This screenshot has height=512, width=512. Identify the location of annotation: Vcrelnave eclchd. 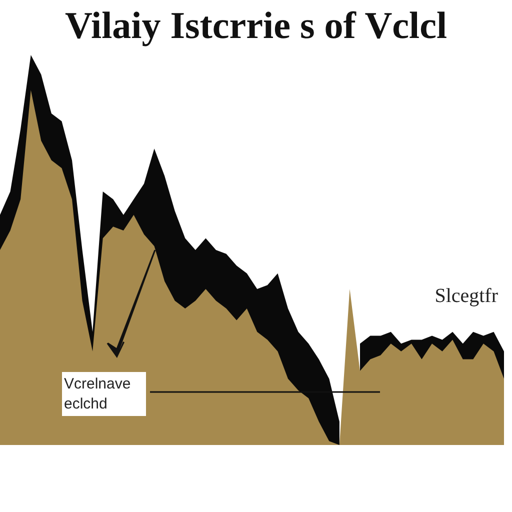
(99, 394).